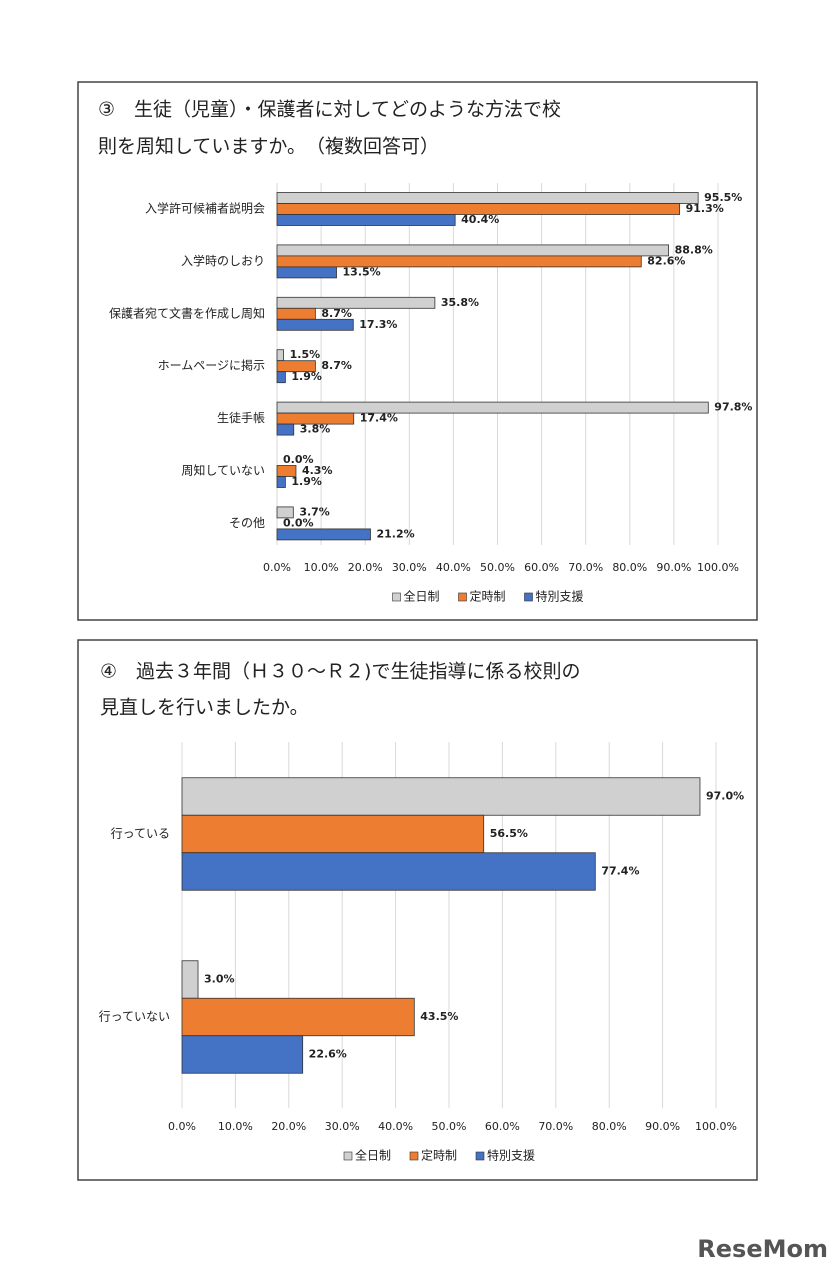 The width and height of the screenshot is (840, 1272). I want to click on value-label: 43.5%, so click(439, 1016).